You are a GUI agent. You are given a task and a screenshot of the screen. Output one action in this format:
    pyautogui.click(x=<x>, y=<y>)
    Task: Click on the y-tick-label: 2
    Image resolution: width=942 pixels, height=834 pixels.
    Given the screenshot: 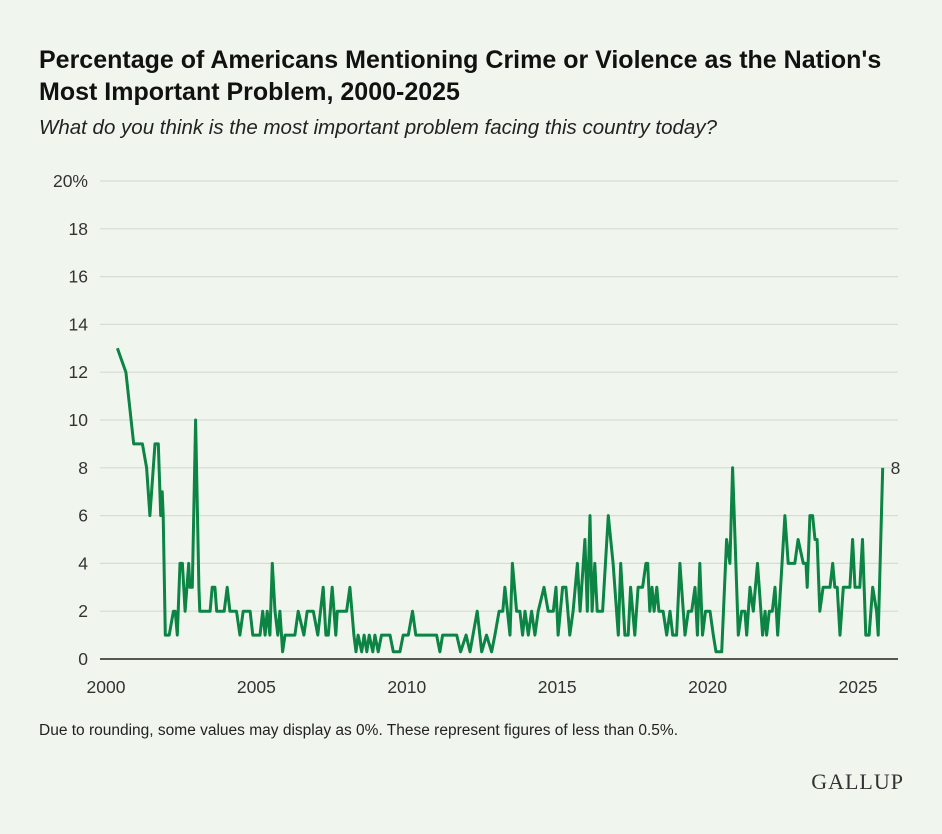 What is the action you would take?
    pyautogui.click(x=83, y=611)
    